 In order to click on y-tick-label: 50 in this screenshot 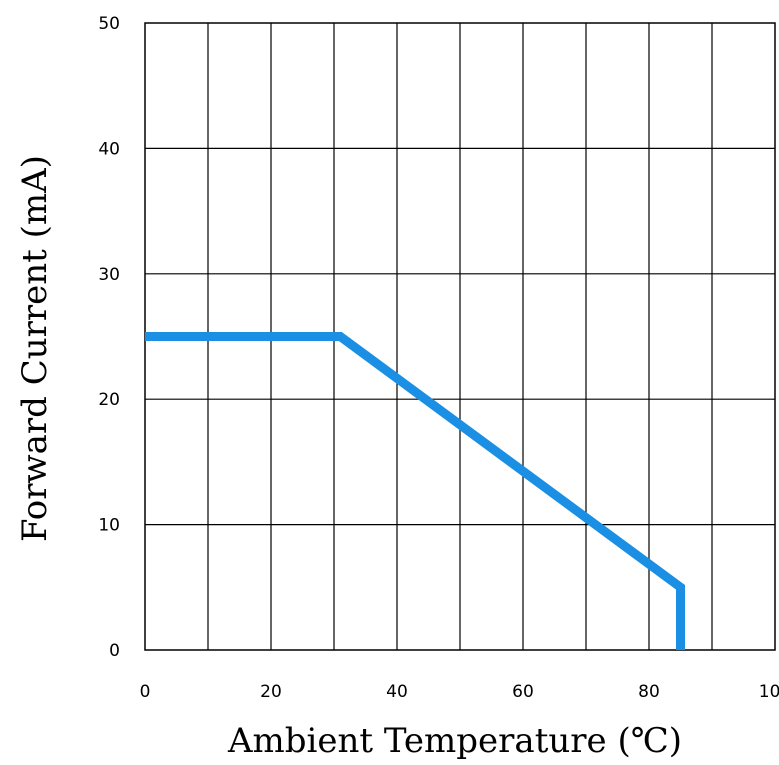, I will do `click(109, 24)`.